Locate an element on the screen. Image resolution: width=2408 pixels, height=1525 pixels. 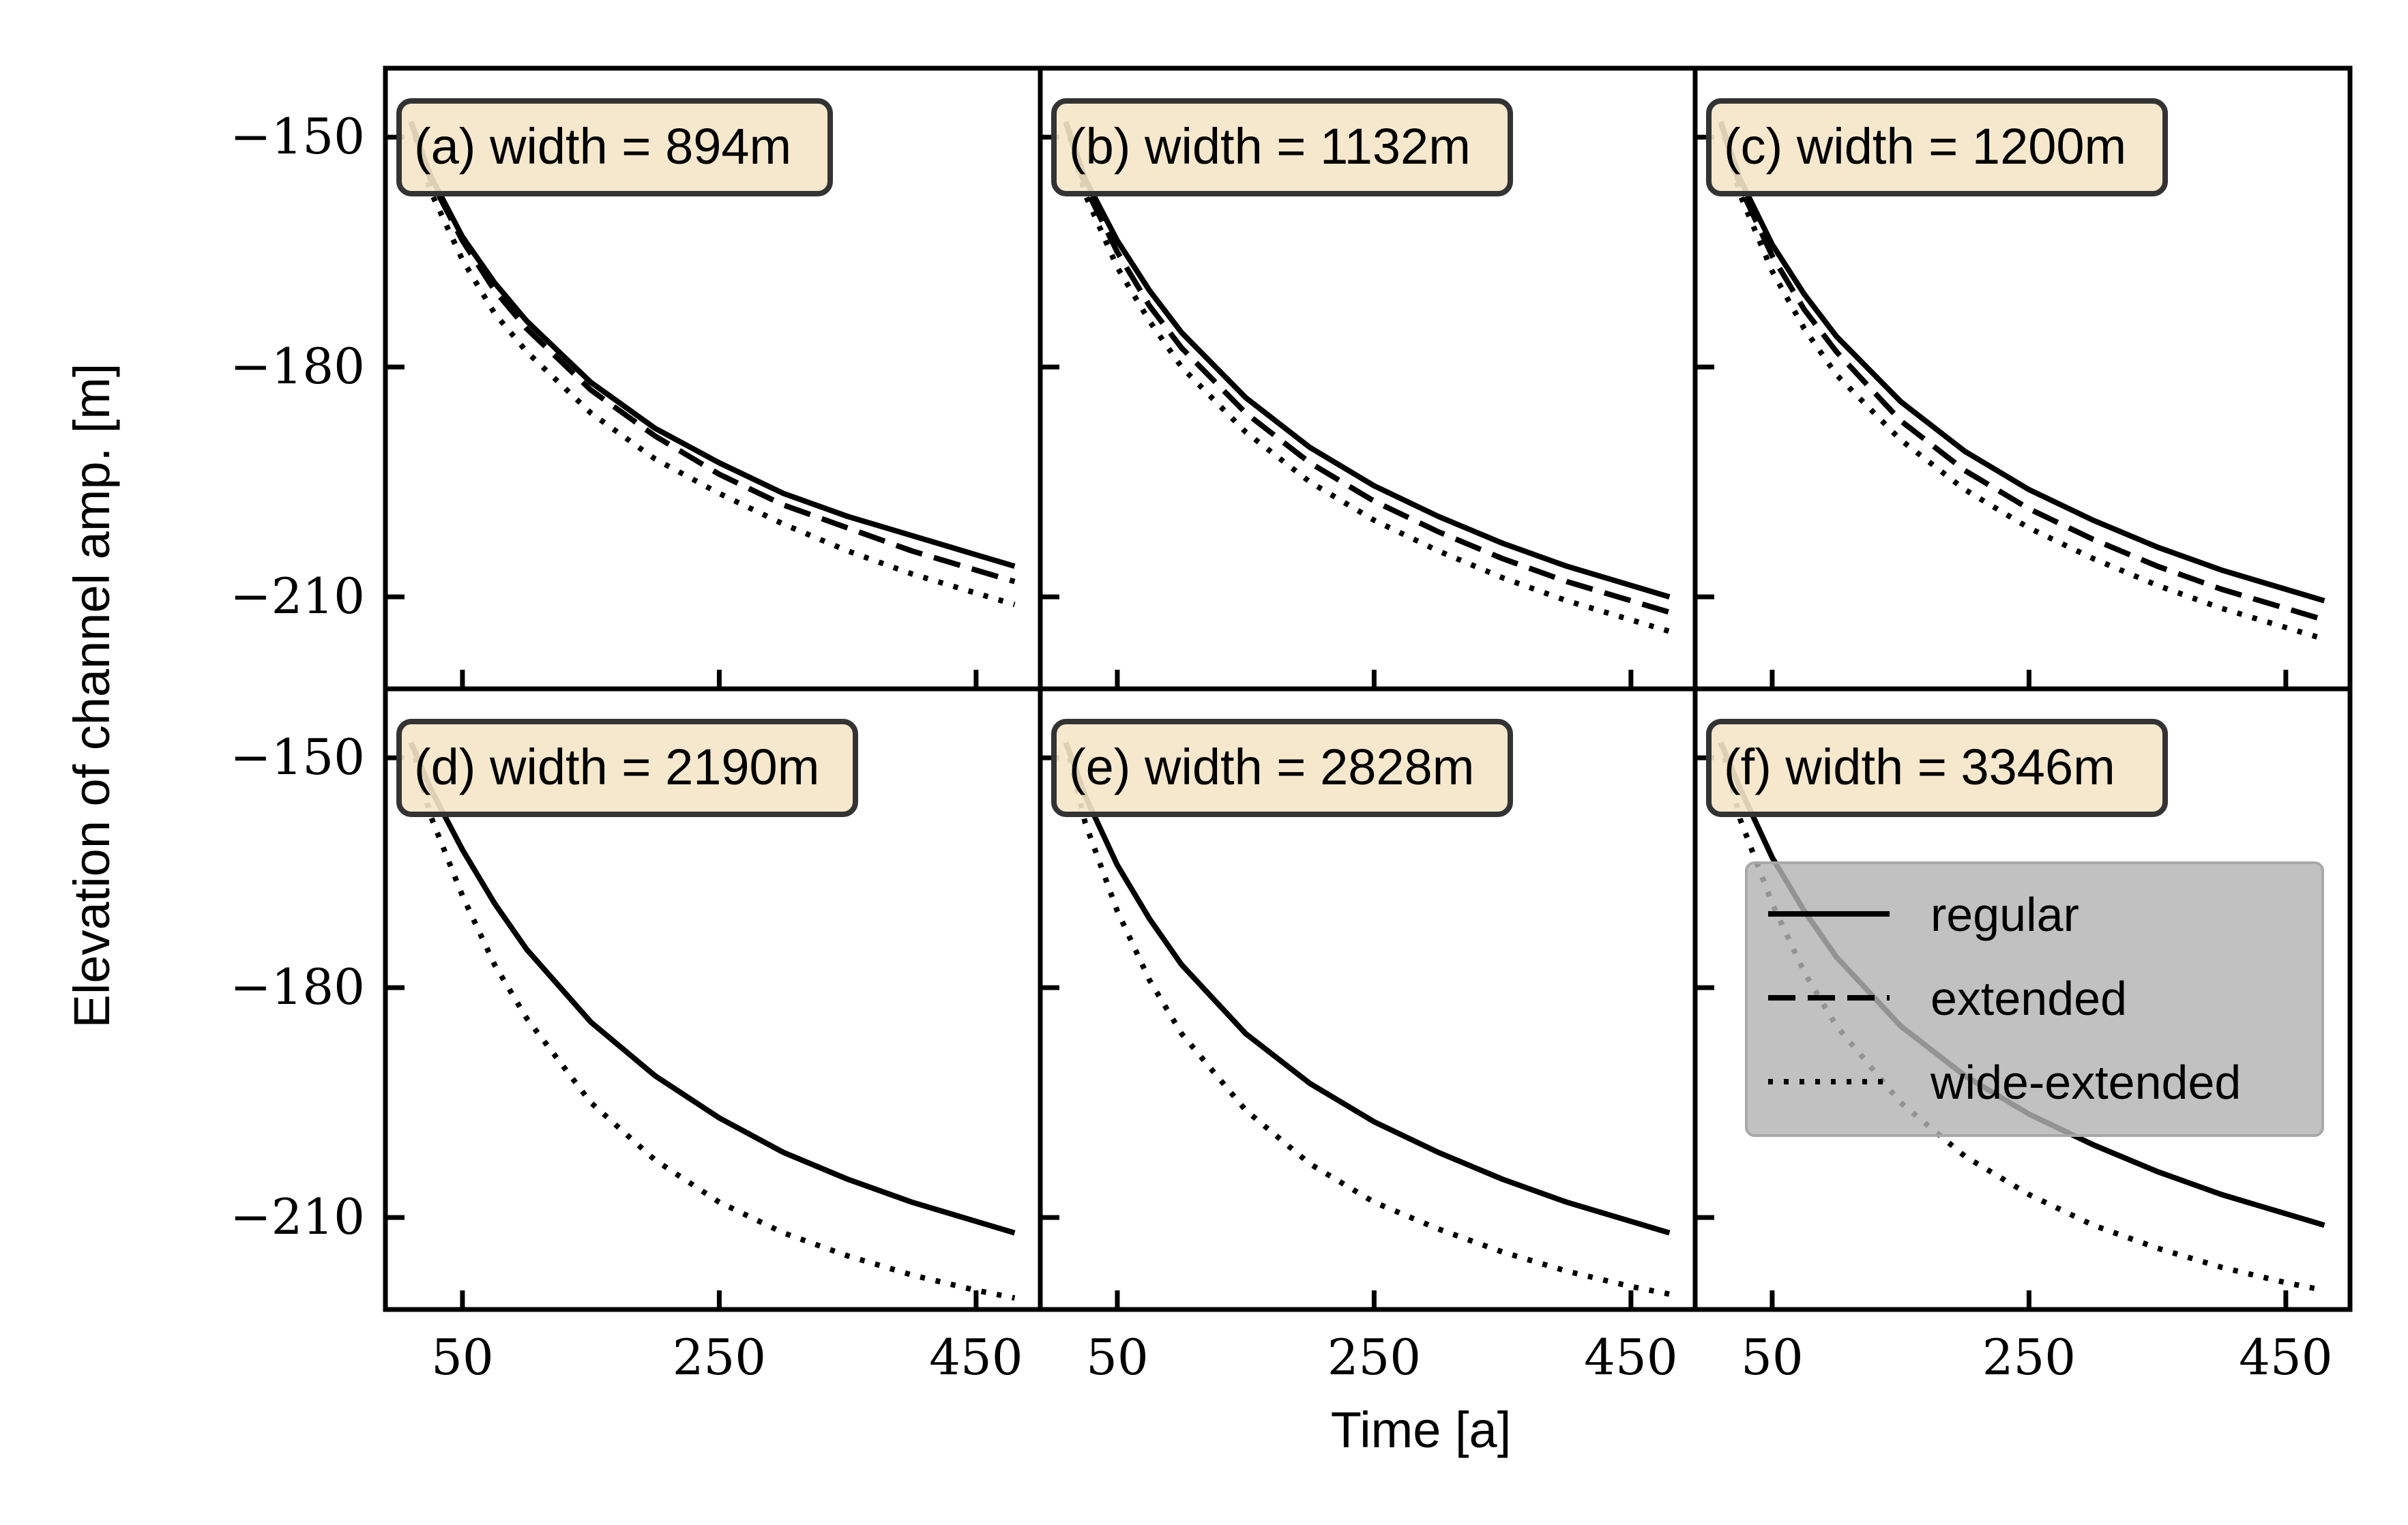
legend: regular extended wide-extended is located at coordinates (2034, 999).